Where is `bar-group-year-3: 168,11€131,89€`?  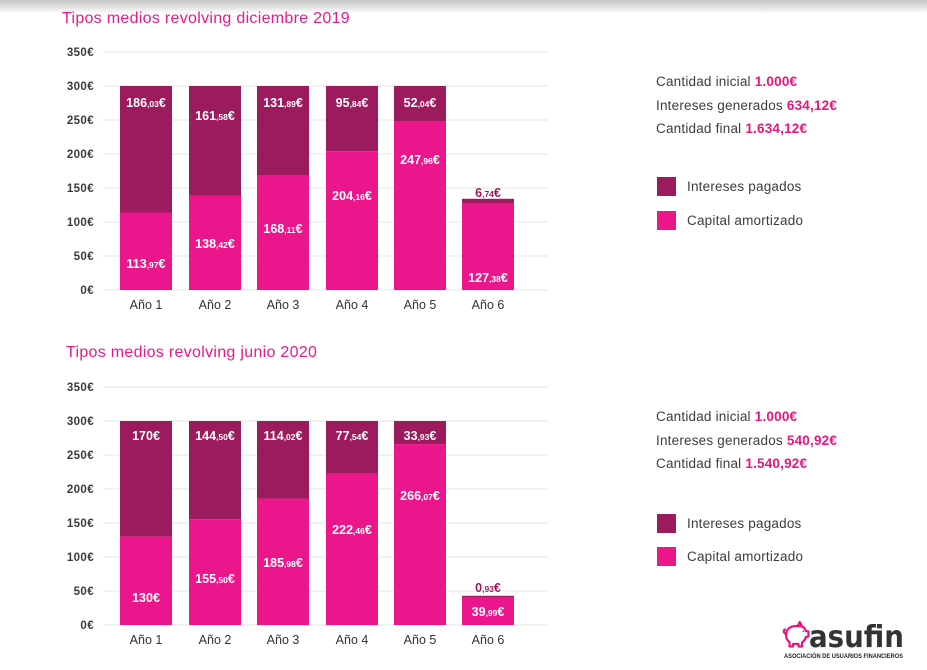 bar-group-year-3: 168,11€131,89€ is located at coordinates (283, 188).